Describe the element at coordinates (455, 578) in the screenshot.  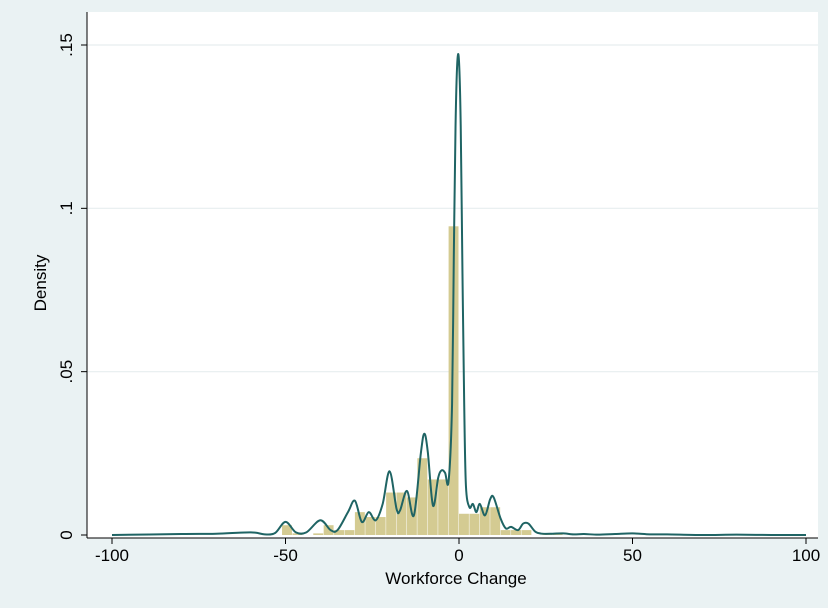
I see `x-axis-title: Workforce Change` at that location.